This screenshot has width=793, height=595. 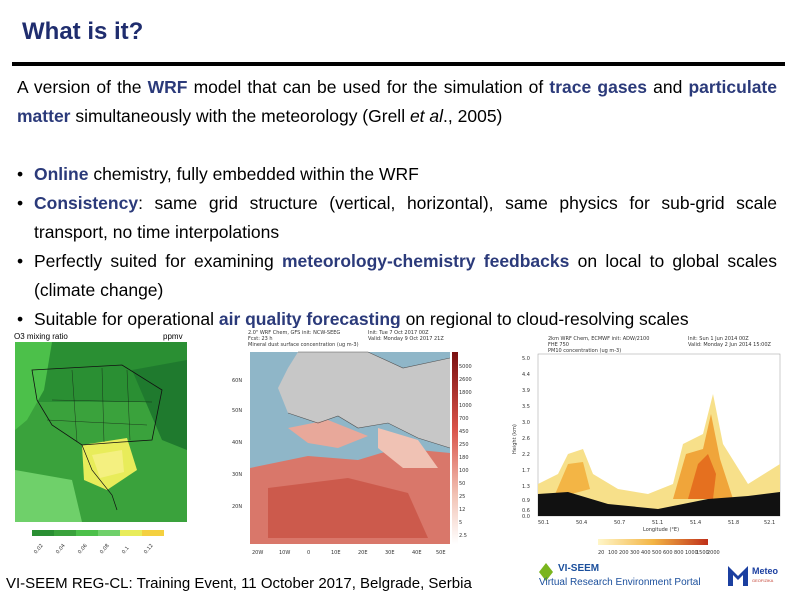 I want to click on lat-label: 20N, so click(x=237, y=507).